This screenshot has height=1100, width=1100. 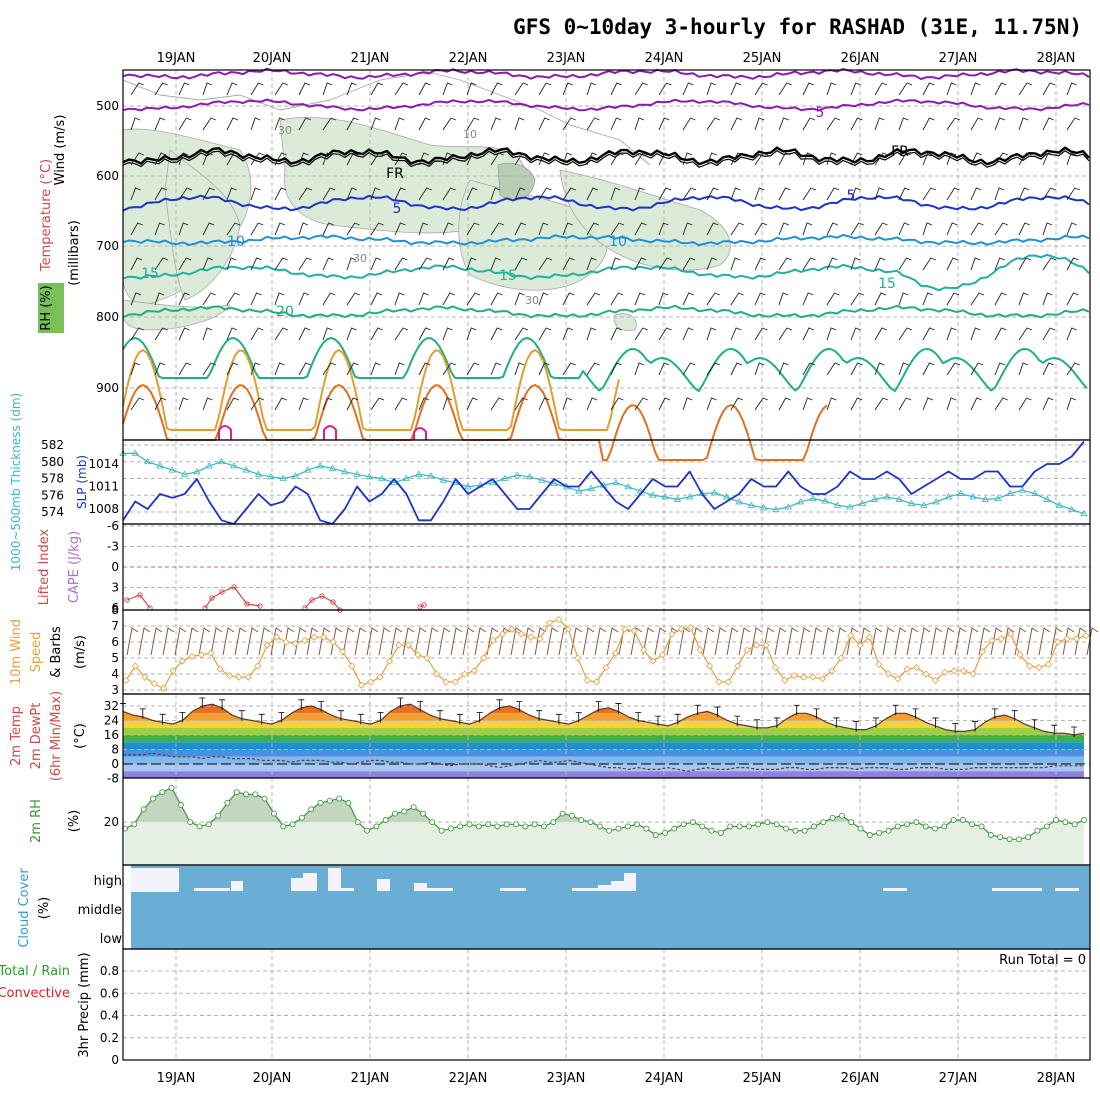 What do you see at coordinates (900, 152) in the screenshot?
I see `contour-label: FR` at bounding box center [900, 152].